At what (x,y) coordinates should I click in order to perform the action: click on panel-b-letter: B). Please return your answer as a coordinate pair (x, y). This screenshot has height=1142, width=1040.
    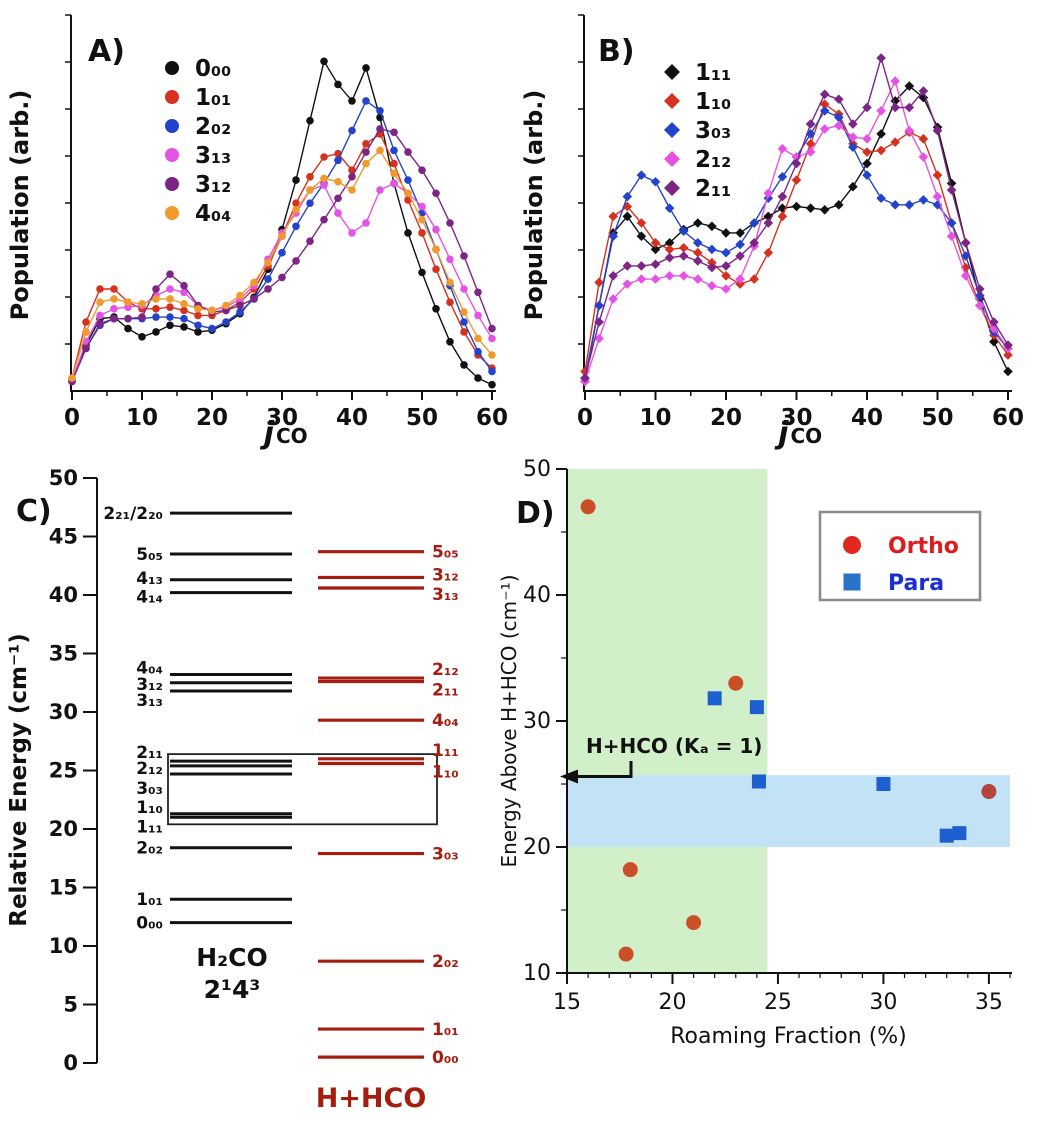
    Looking at the image, I should click on (616, 51).